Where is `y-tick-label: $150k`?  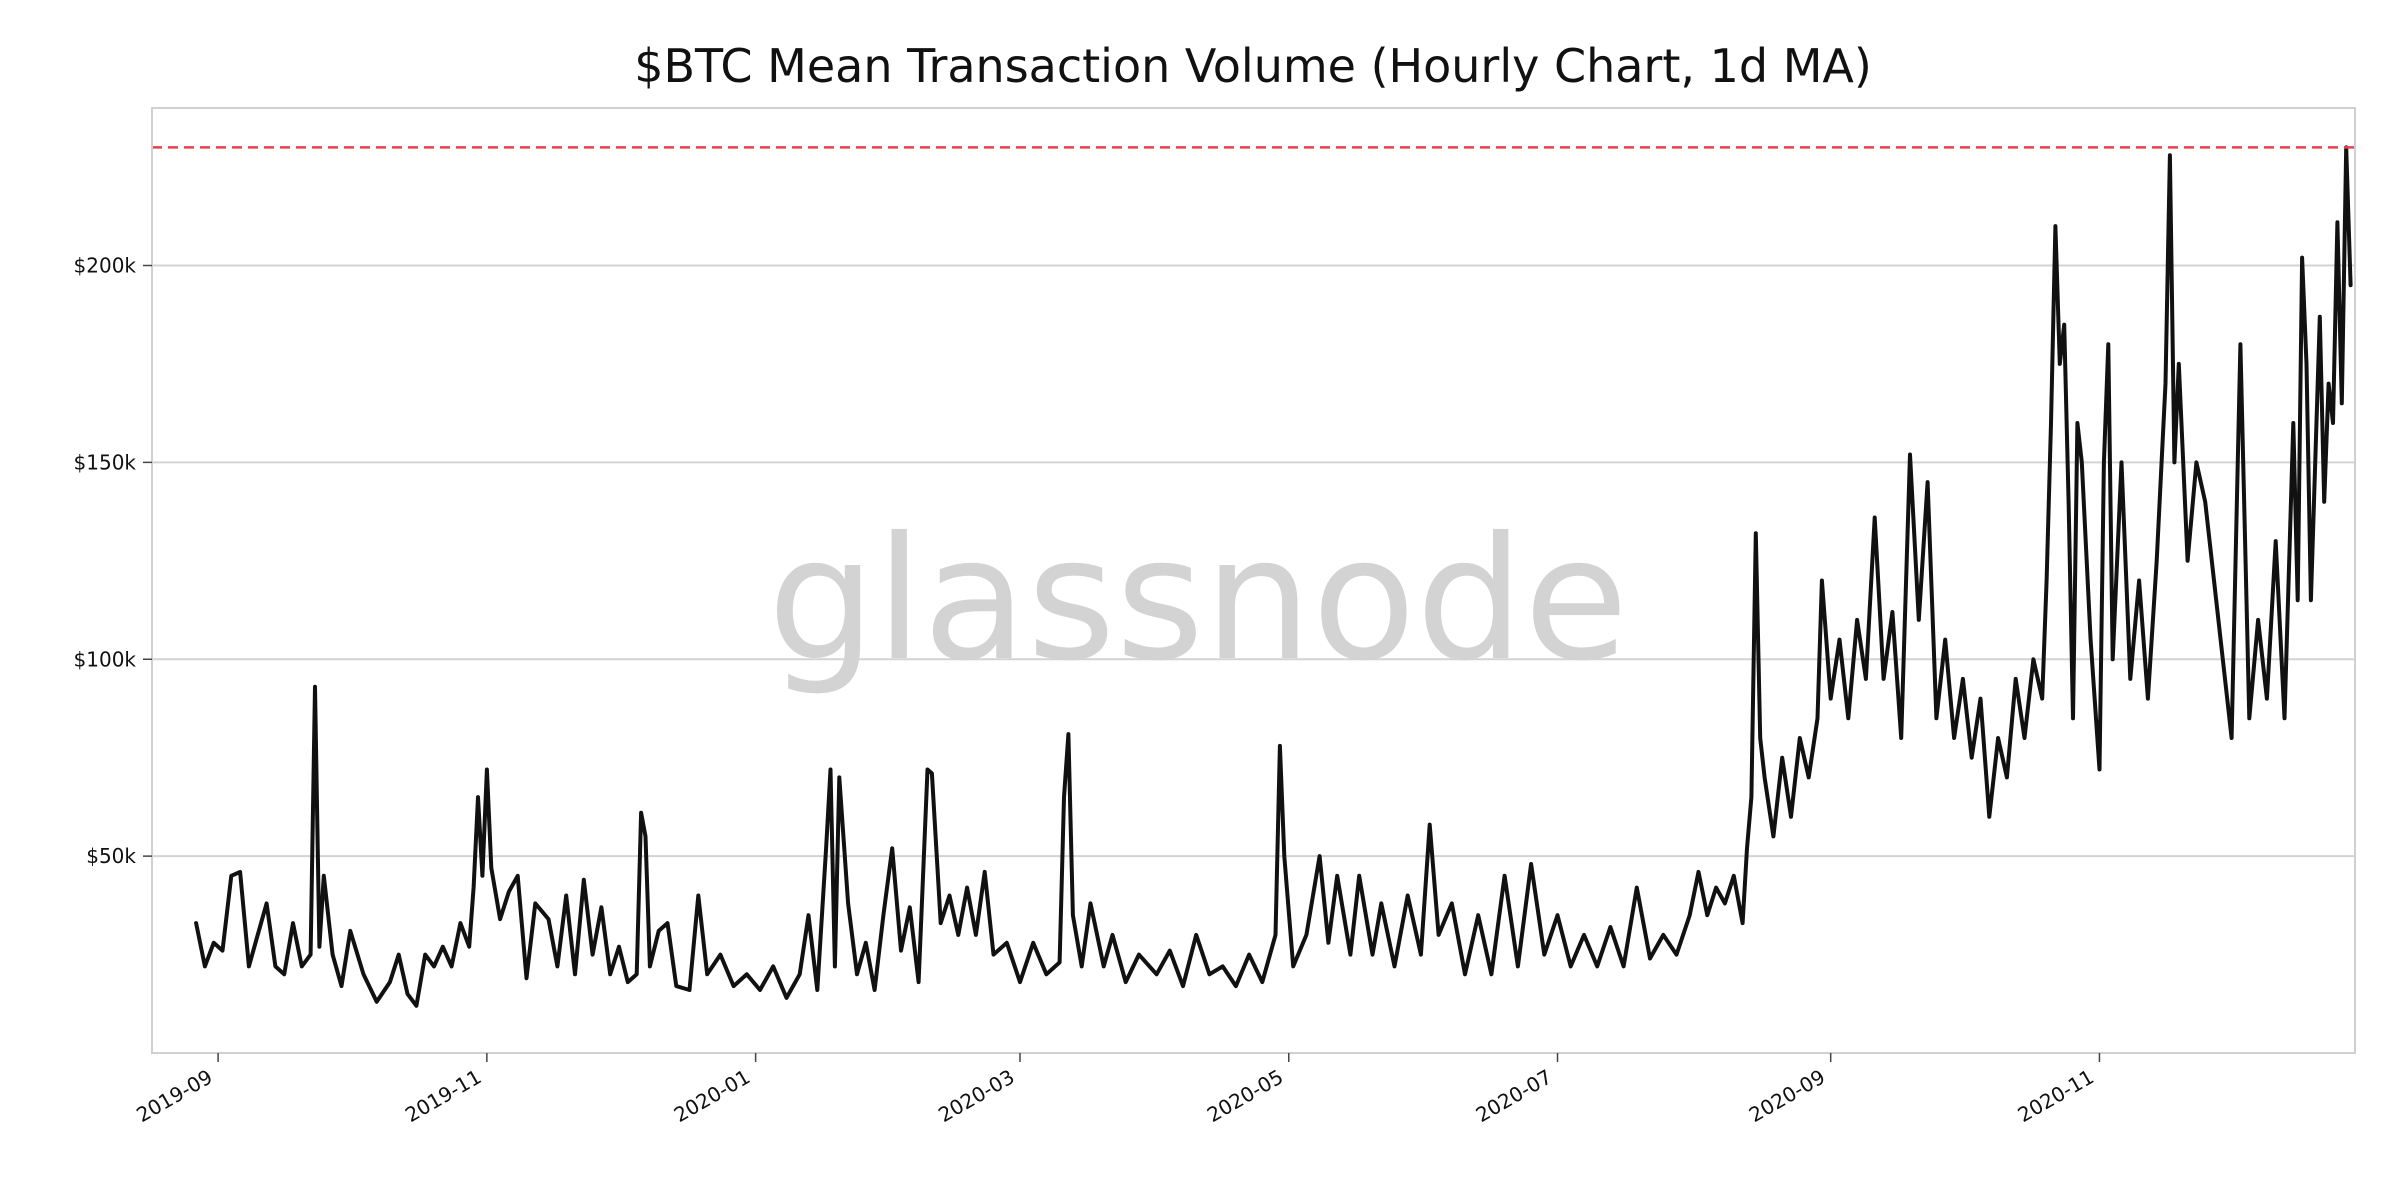
y-tick-label: $150k is located at coordinates (105, 462).